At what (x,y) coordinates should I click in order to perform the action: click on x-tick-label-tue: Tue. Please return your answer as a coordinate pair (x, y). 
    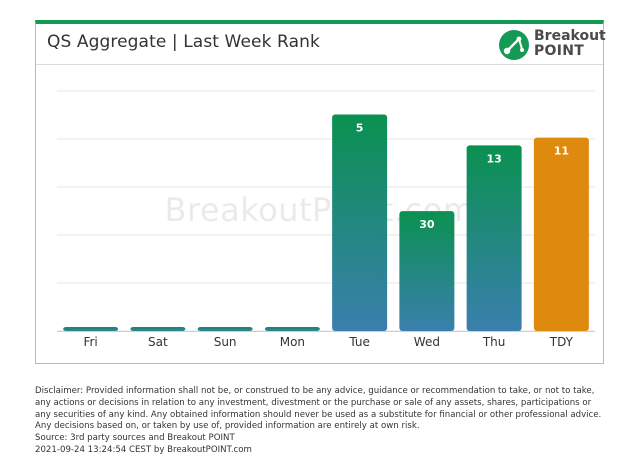
    Looking at the image, I should click on (359, 342).